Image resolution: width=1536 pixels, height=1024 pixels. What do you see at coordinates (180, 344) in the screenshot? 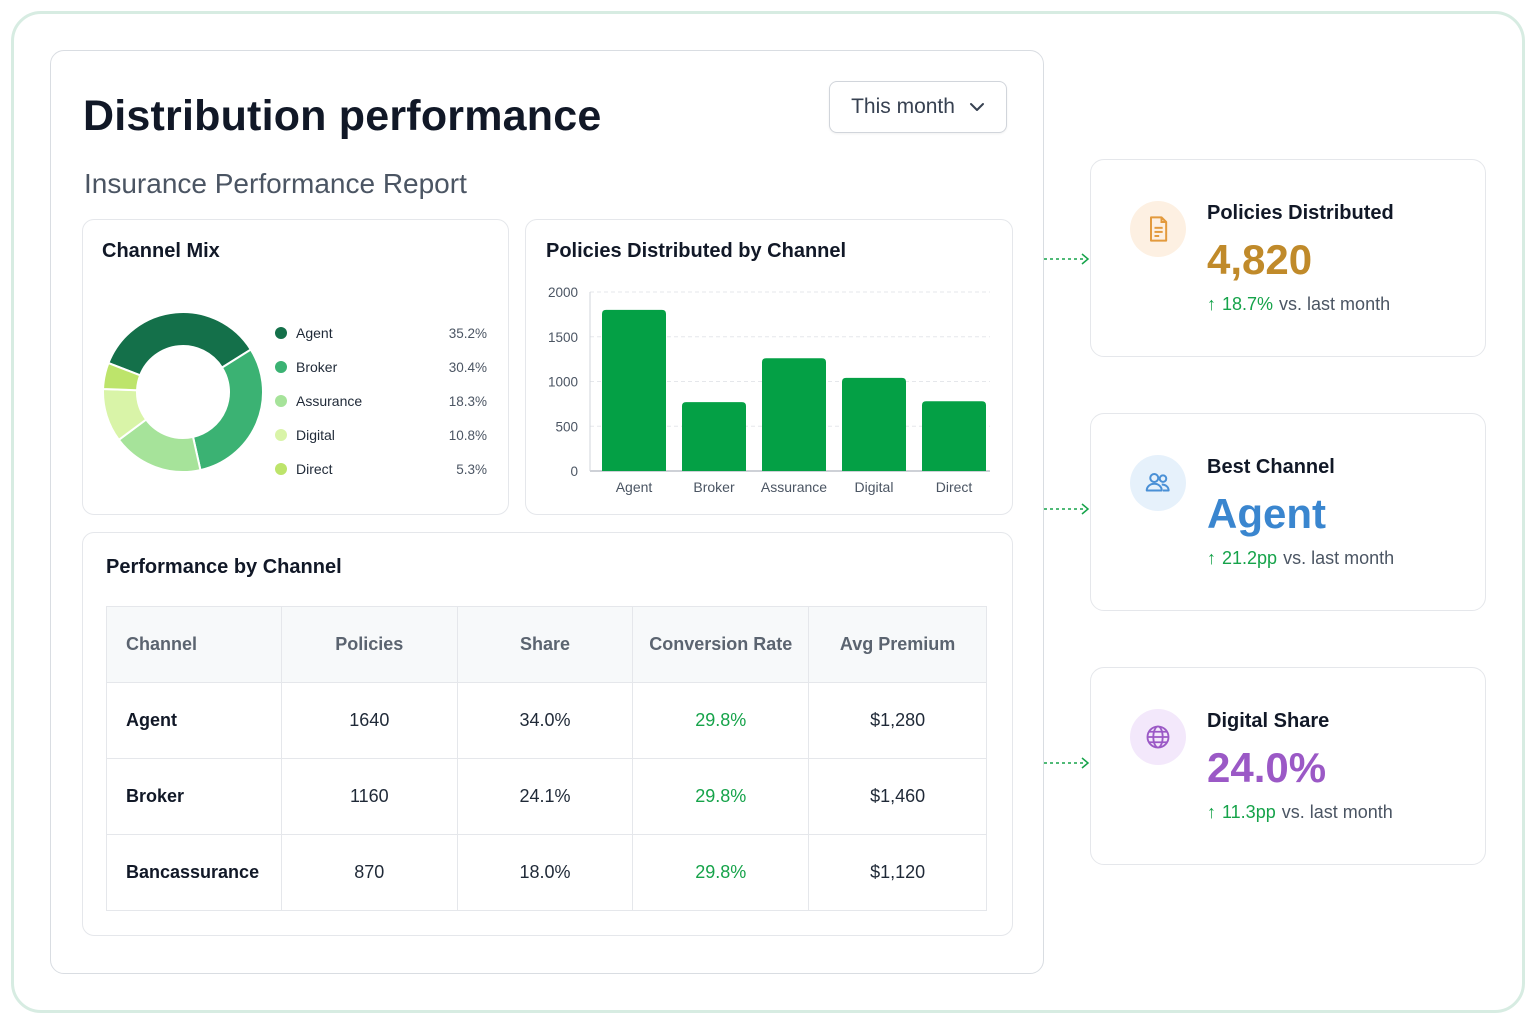
I see `donut-slice-agent` at bounding box center [180, 344].